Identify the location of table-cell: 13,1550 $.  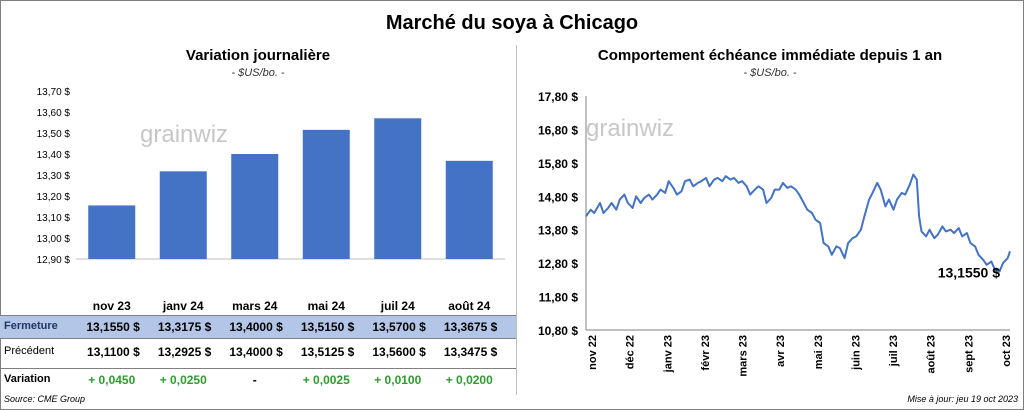
(113, 327).